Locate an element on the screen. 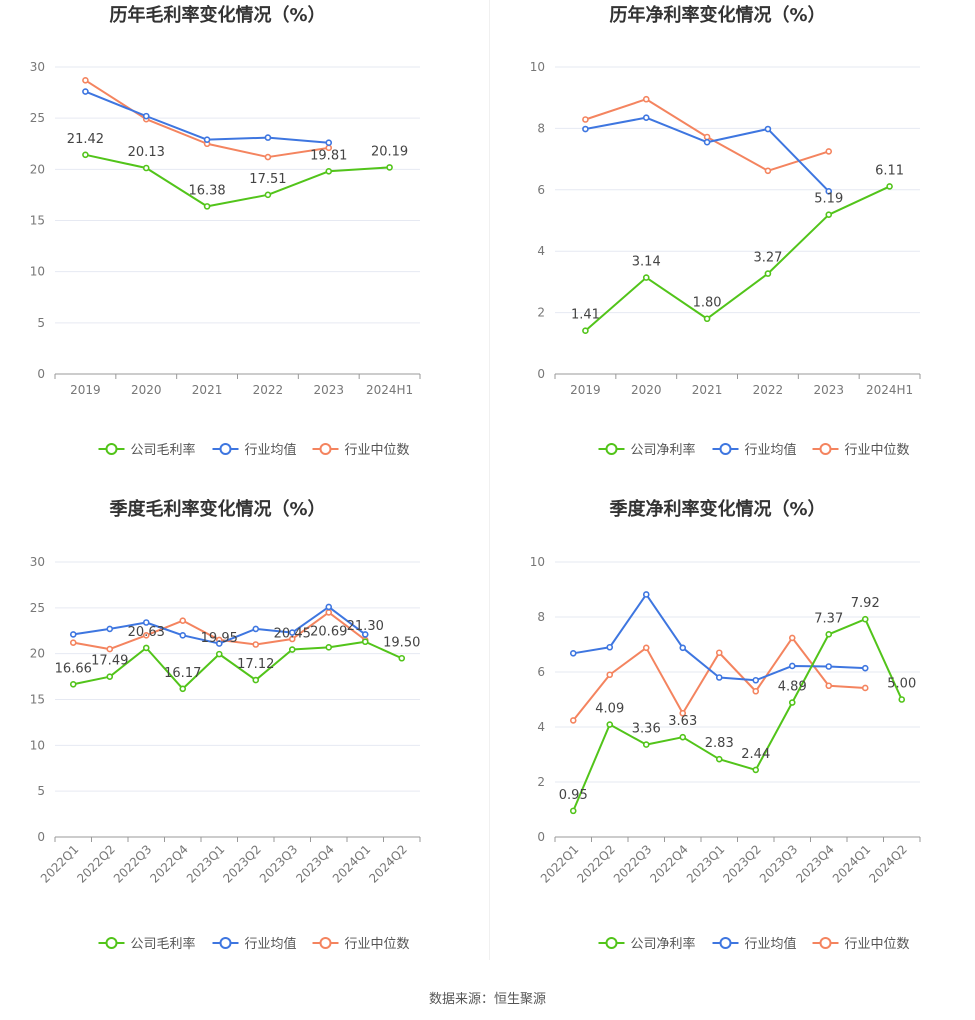 The image size is (975, 1020). x-tick-label: 2023Q2 is located at coordinates (242, 864).